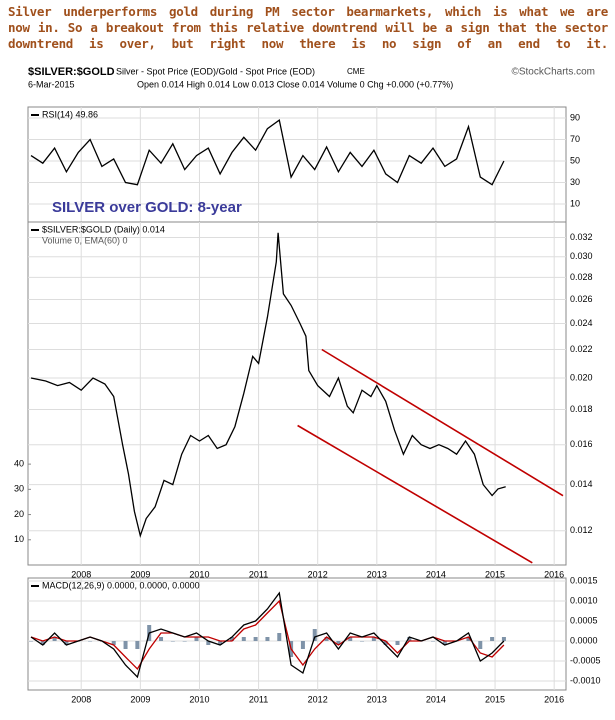 Image resolution: width=615 pixels, height=720 pixels. Describe the element at coordinates (70, 114) in the screenshot. I see `legend-text: RSI(14) 49.86` at that location.